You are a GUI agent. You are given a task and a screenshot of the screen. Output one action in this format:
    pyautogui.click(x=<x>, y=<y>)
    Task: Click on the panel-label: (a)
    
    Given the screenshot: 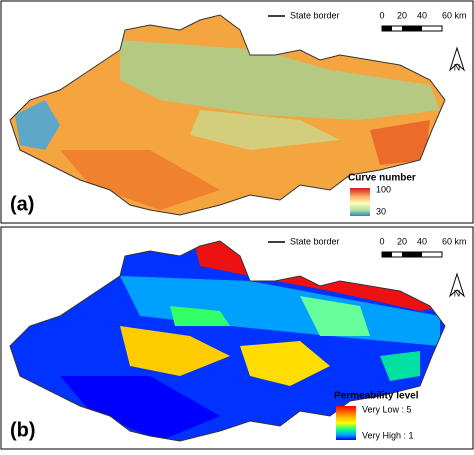 What is the action you would take?
    pyautogui.click(x=22, y=204)
    